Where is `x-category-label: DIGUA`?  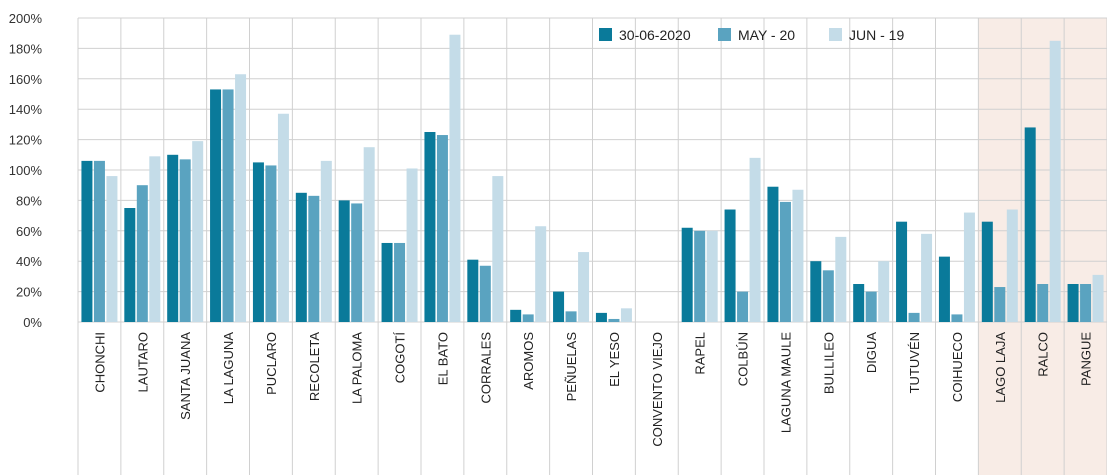
x-category-label: DIGUA is located at coordinates (871, 353).